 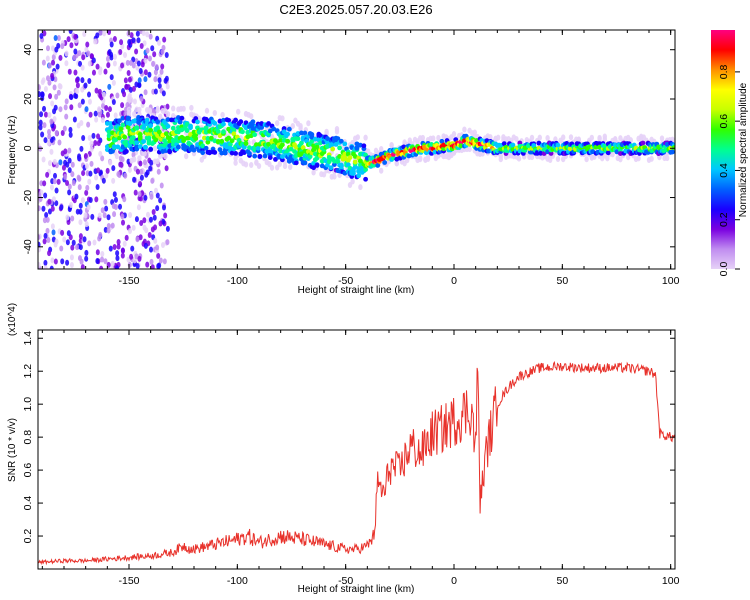 I want to click on colorbar-label: Normalized spectral amplitude, so click(x=743, y=149).